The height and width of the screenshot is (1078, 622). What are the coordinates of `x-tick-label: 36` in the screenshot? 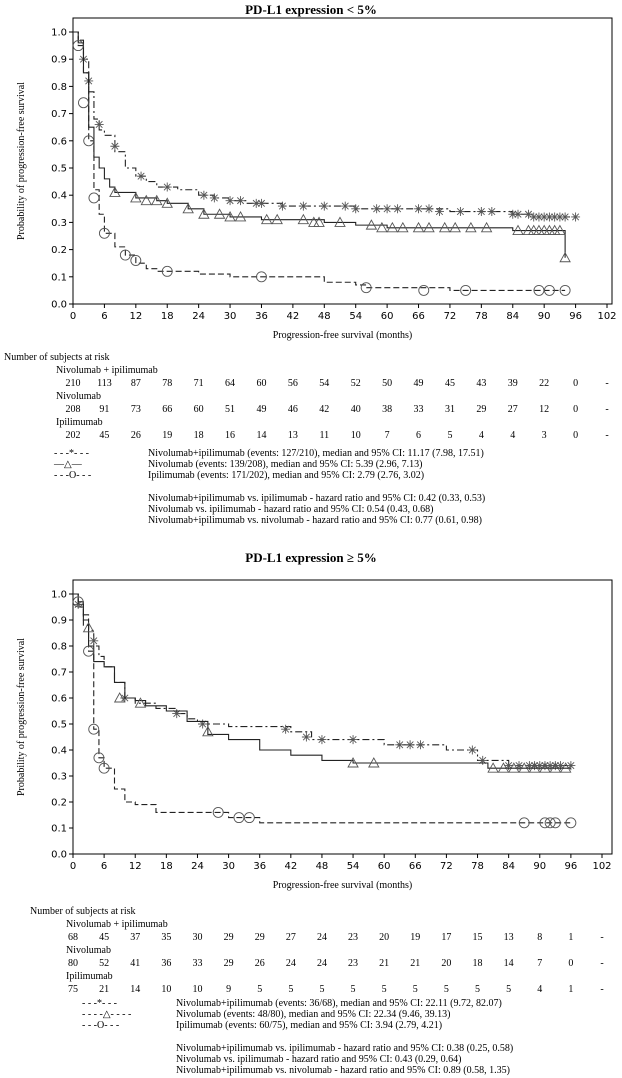 It's located at (259, 866).